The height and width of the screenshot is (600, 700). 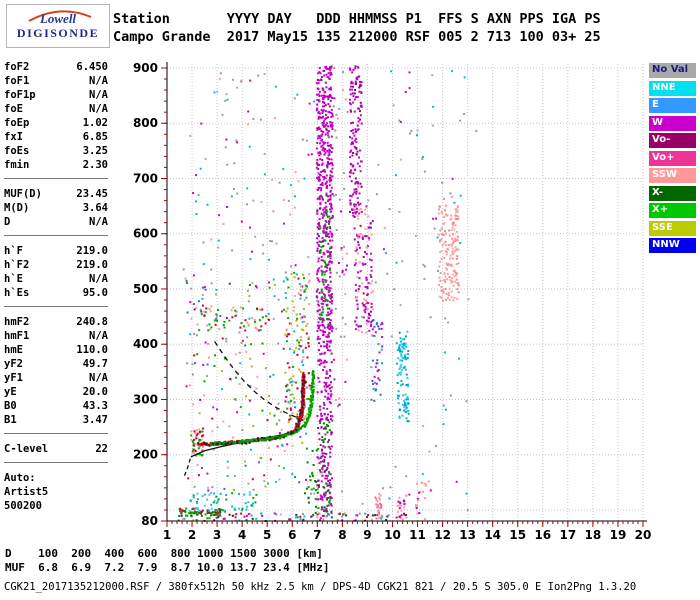 I want to click on param-label: hmE, so click(x=13, y=350).